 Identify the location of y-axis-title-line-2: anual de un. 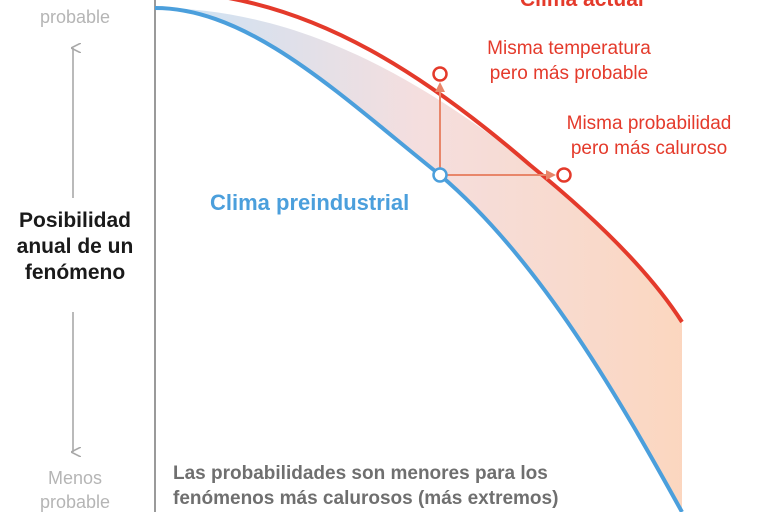
(75, 246).